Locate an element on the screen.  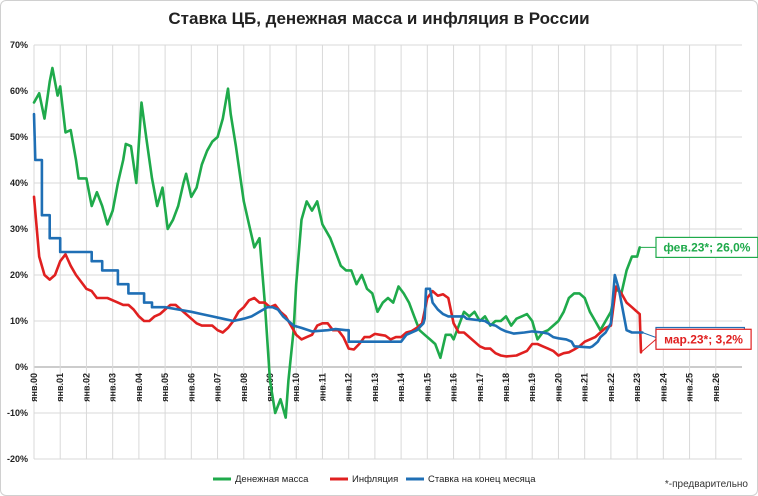
x-tick-label: янв.14 is located at coordinates (401, 387).